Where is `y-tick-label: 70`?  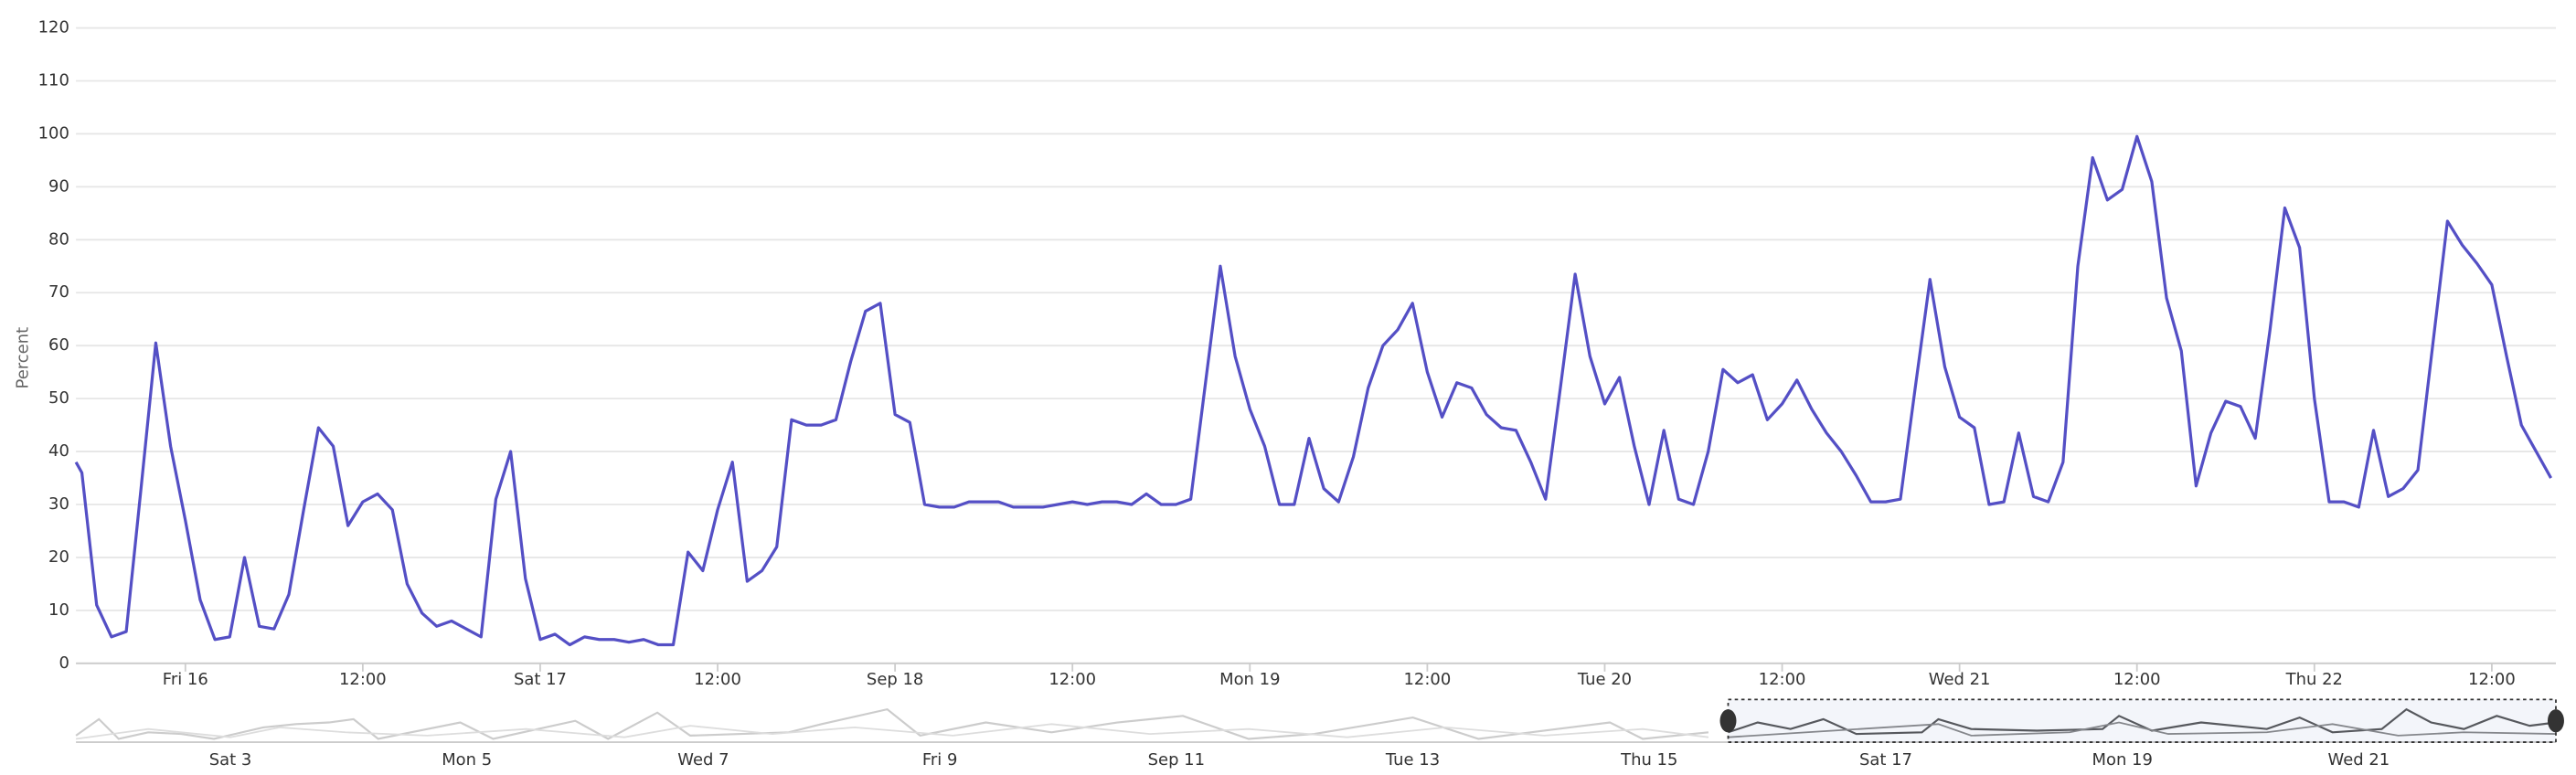 y-tick-label: 70 is located at coordinates (58, 292).